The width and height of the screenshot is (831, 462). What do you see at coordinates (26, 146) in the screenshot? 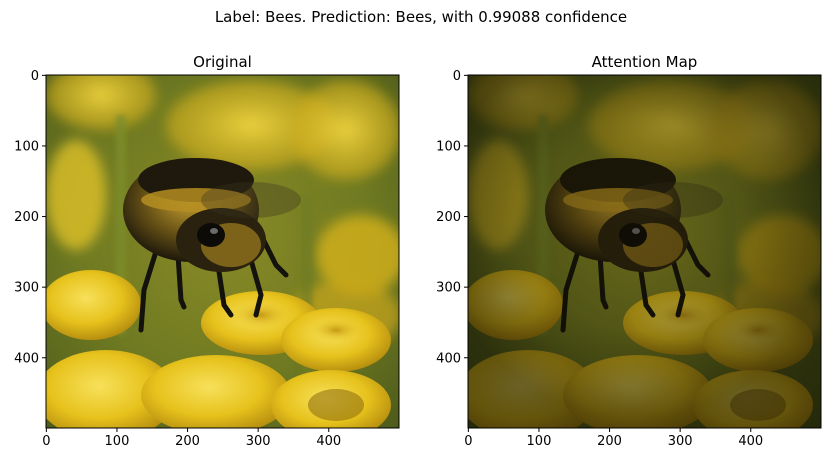
I see `original-ytick-label: 100` at bounding box center [26, 146].